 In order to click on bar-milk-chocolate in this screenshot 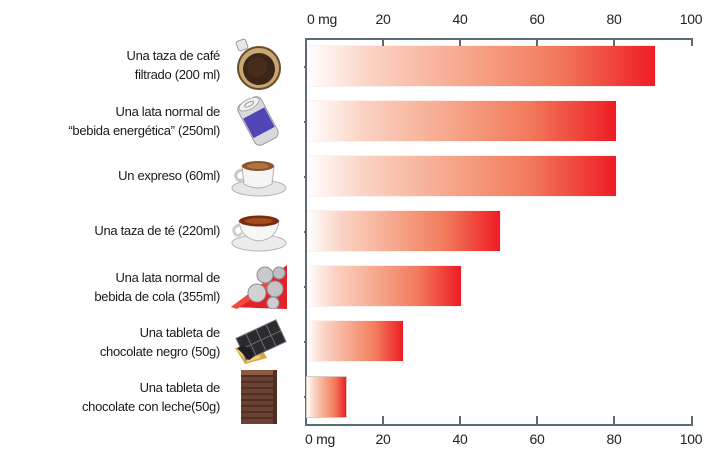, I will do `click(326, 397)`.